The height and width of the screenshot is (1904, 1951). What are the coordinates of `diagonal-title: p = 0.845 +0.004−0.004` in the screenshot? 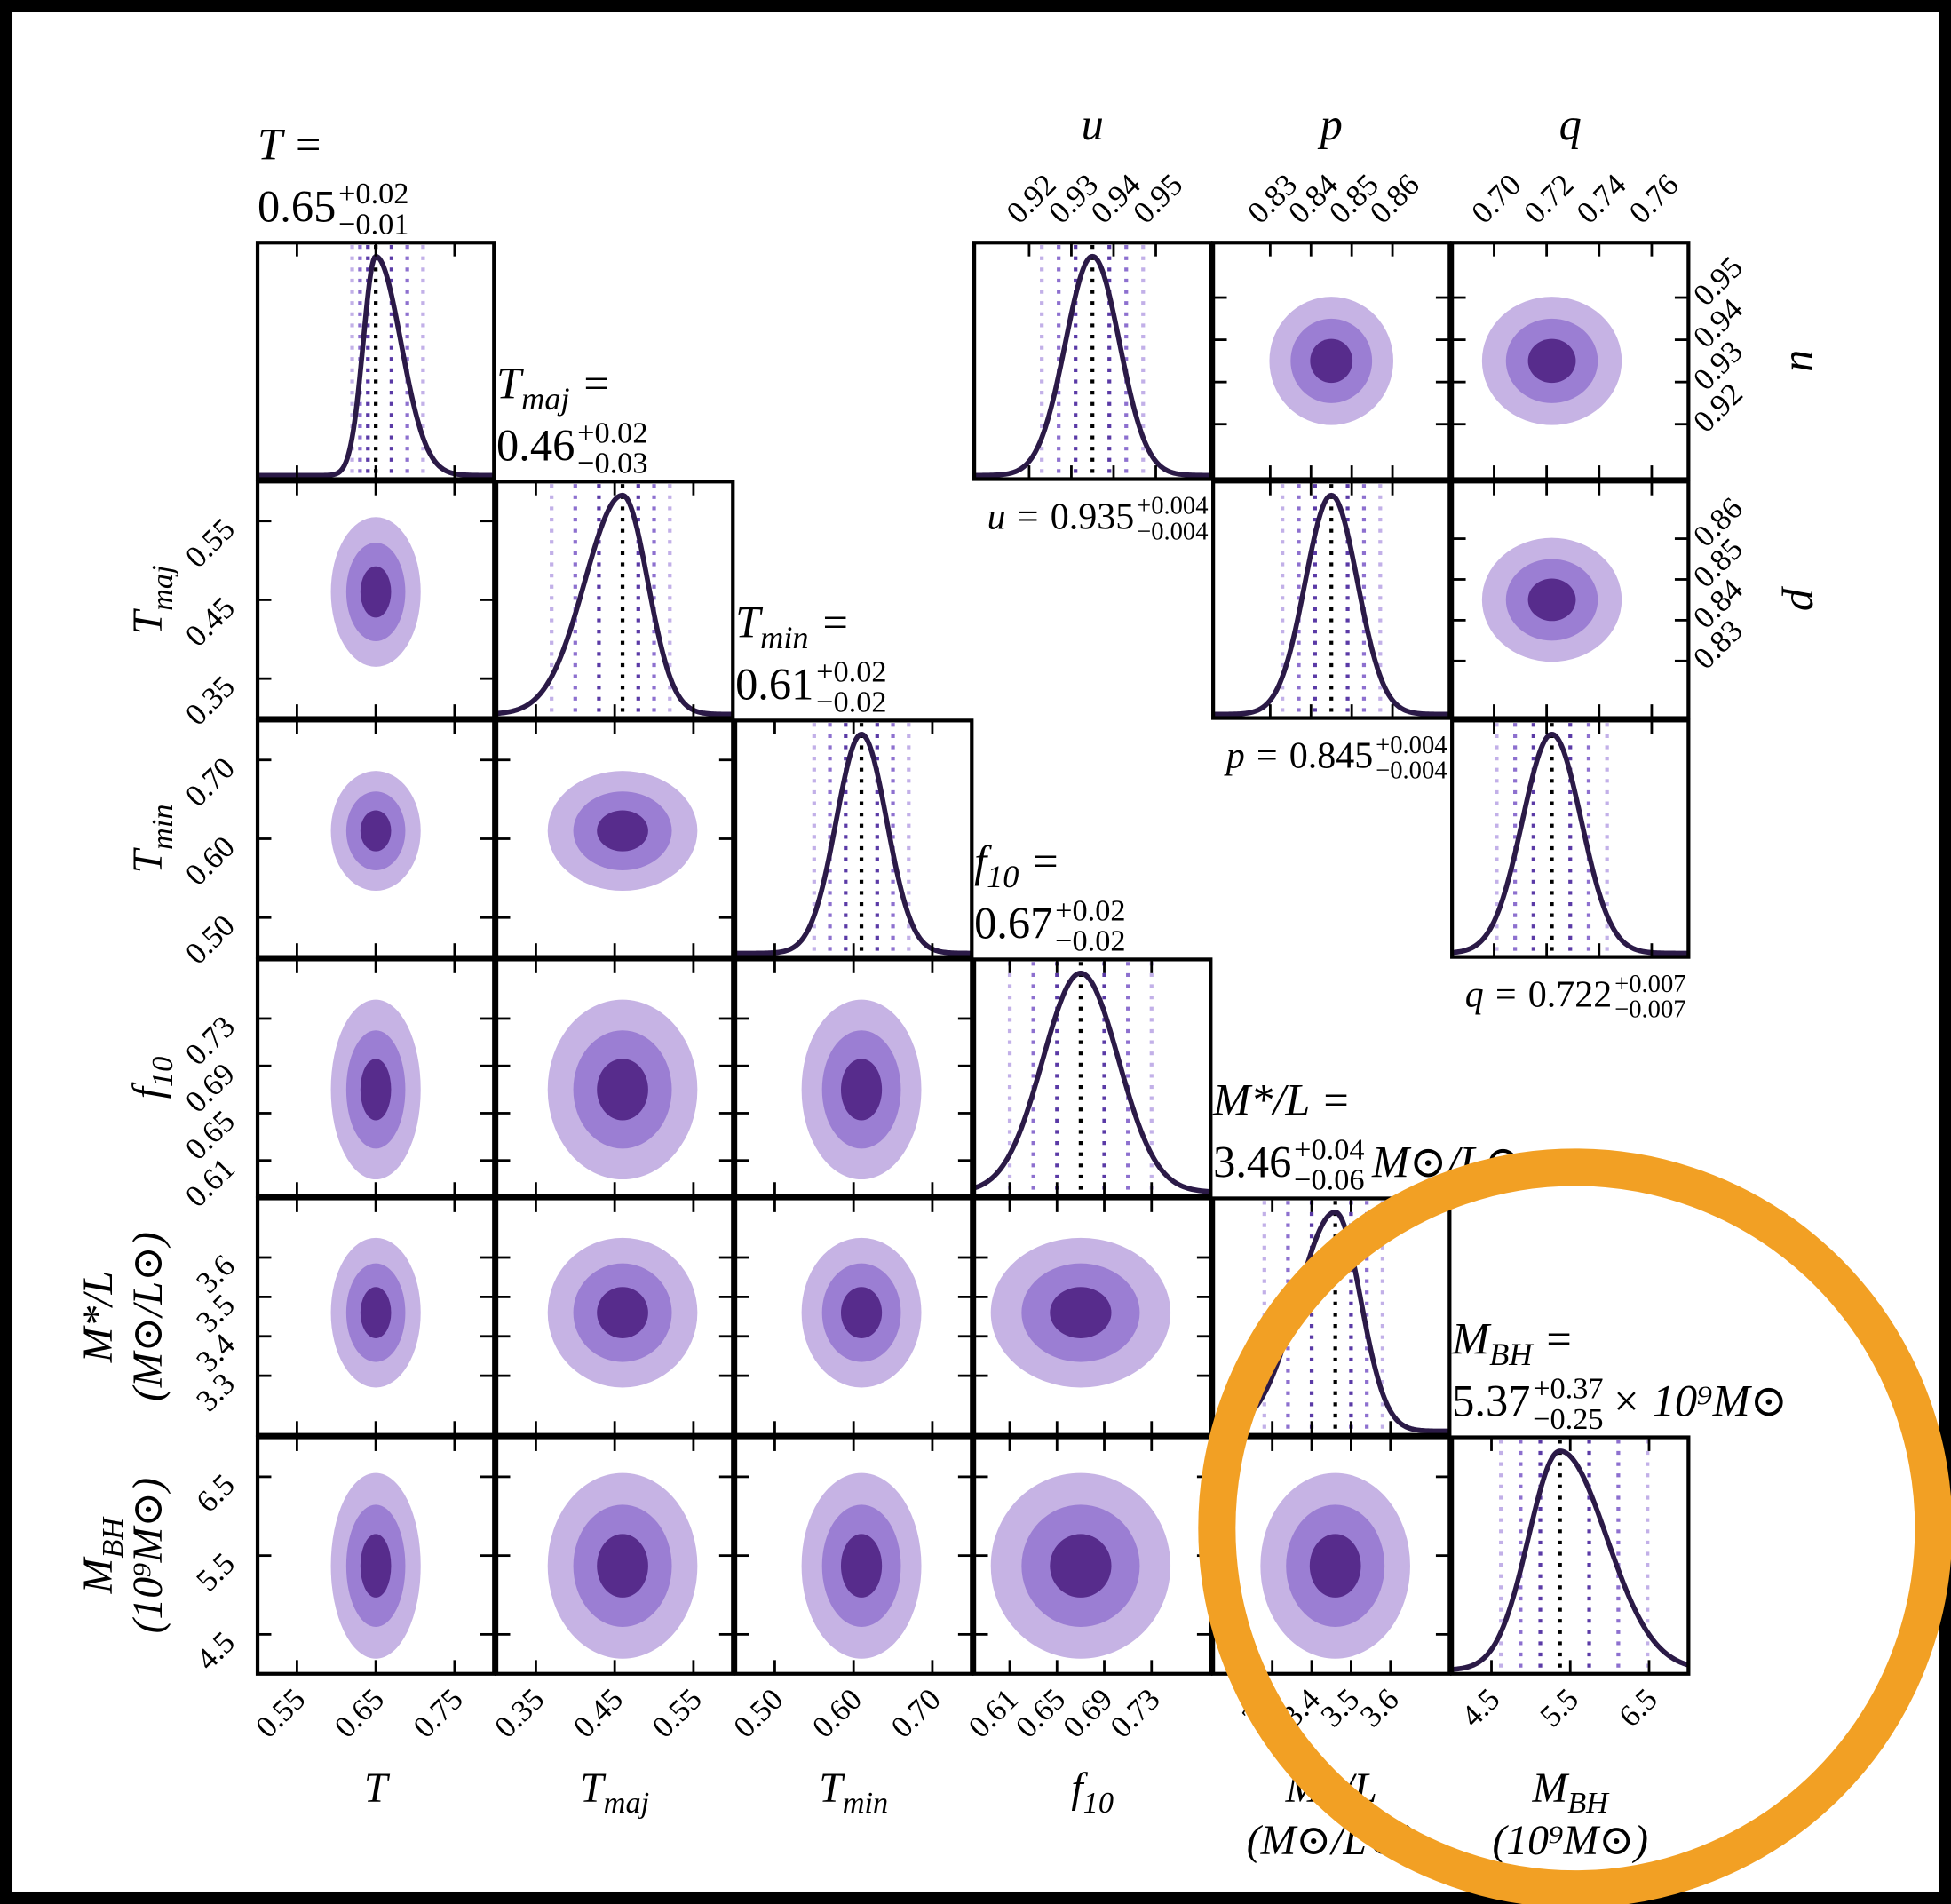 It's located at (1336, 758).